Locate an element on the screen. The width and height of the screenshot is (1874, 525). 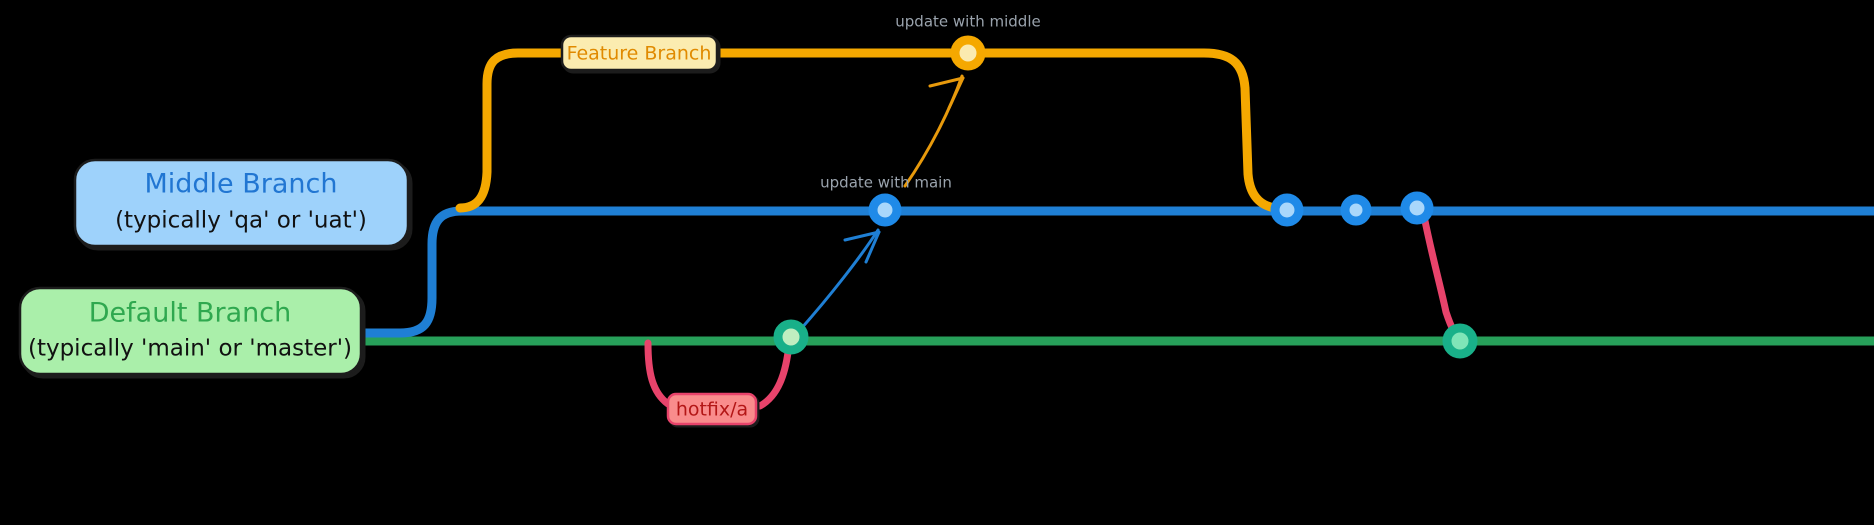
middle-branch-subtitle: (typically 'qa' or 'uat') is located at coordinates (241, 221).